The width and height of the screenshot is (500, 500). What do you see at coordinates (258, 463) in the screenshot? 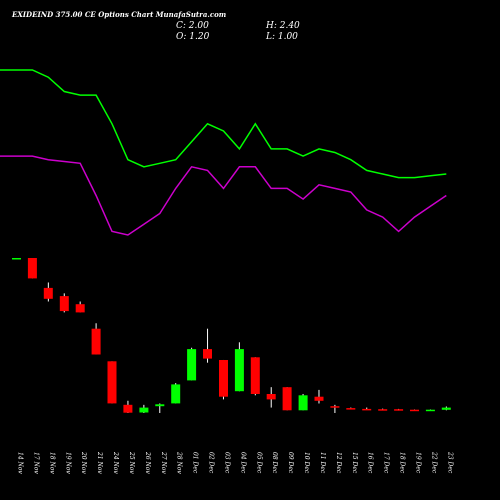
I see `x-tick-label: 05 Dec` at bounding box center [258, 463].